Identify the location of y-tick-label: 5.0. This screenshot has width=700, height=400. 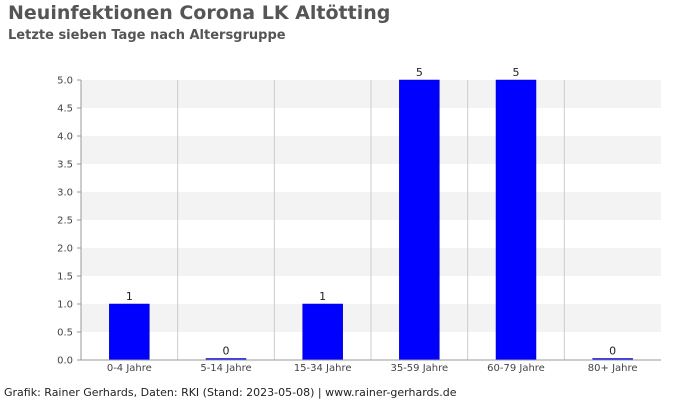
(65, 81).